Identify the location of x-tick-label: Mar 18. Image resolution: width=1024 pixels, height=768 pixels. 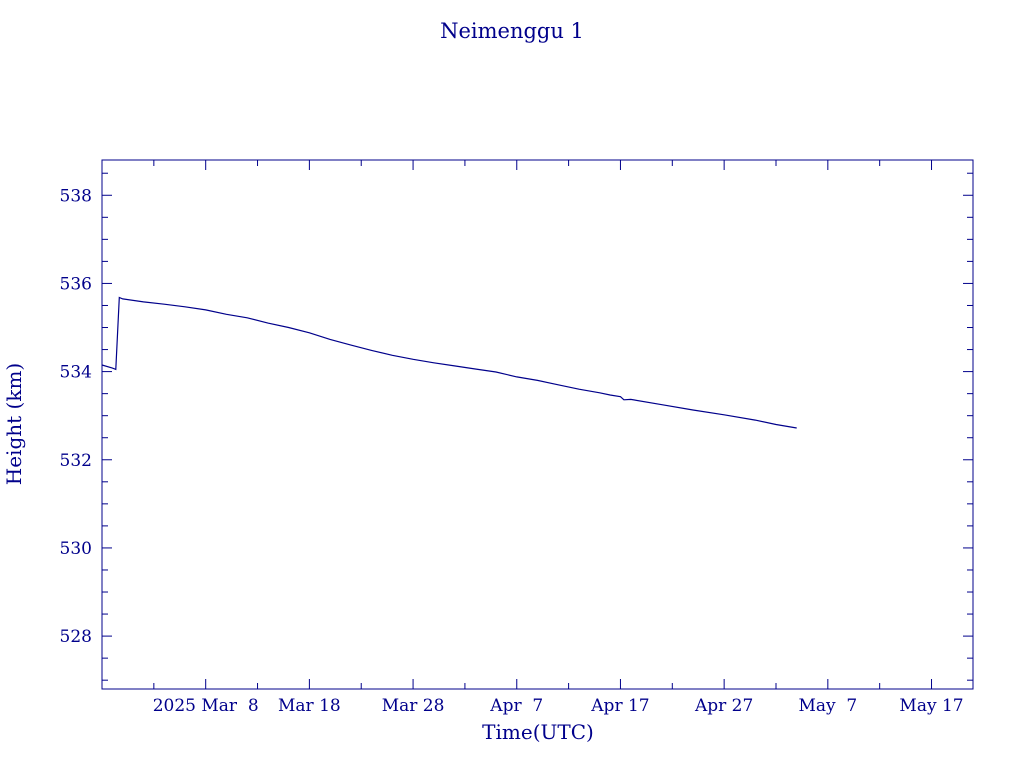
(309, 706).